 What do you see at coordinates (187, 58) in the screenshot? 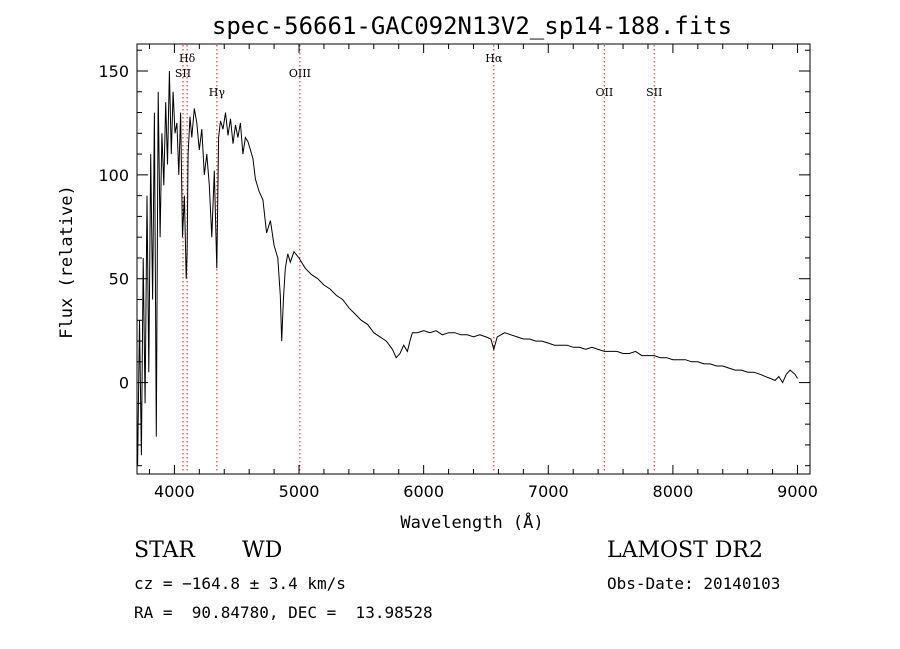
I see `line-marker-label: Hδ` at bounding box center [187, 58].